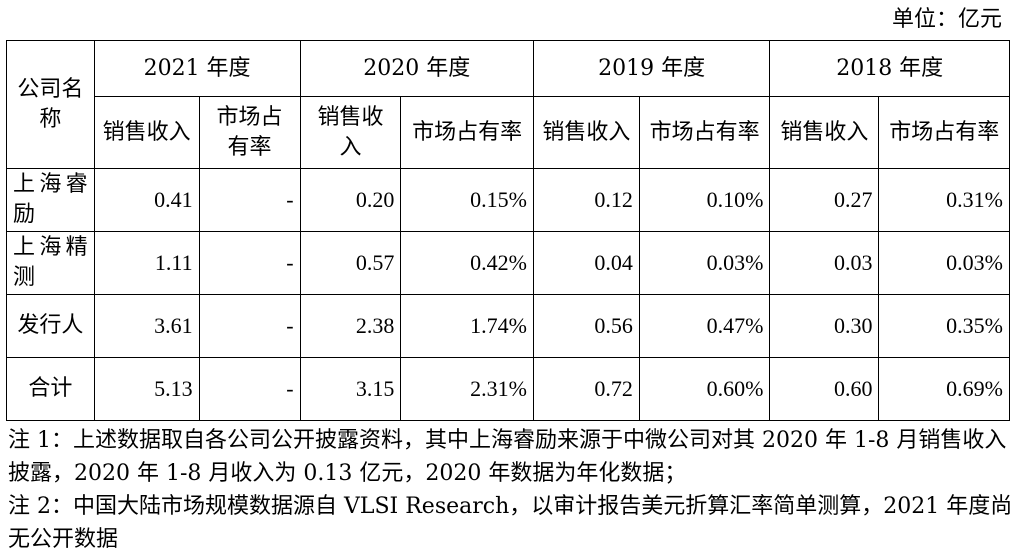 The image size is (1024, 558). Describe the element at coordinates (944, 326) in the screenshot. I see `share-cell: 0.35%` at that location.